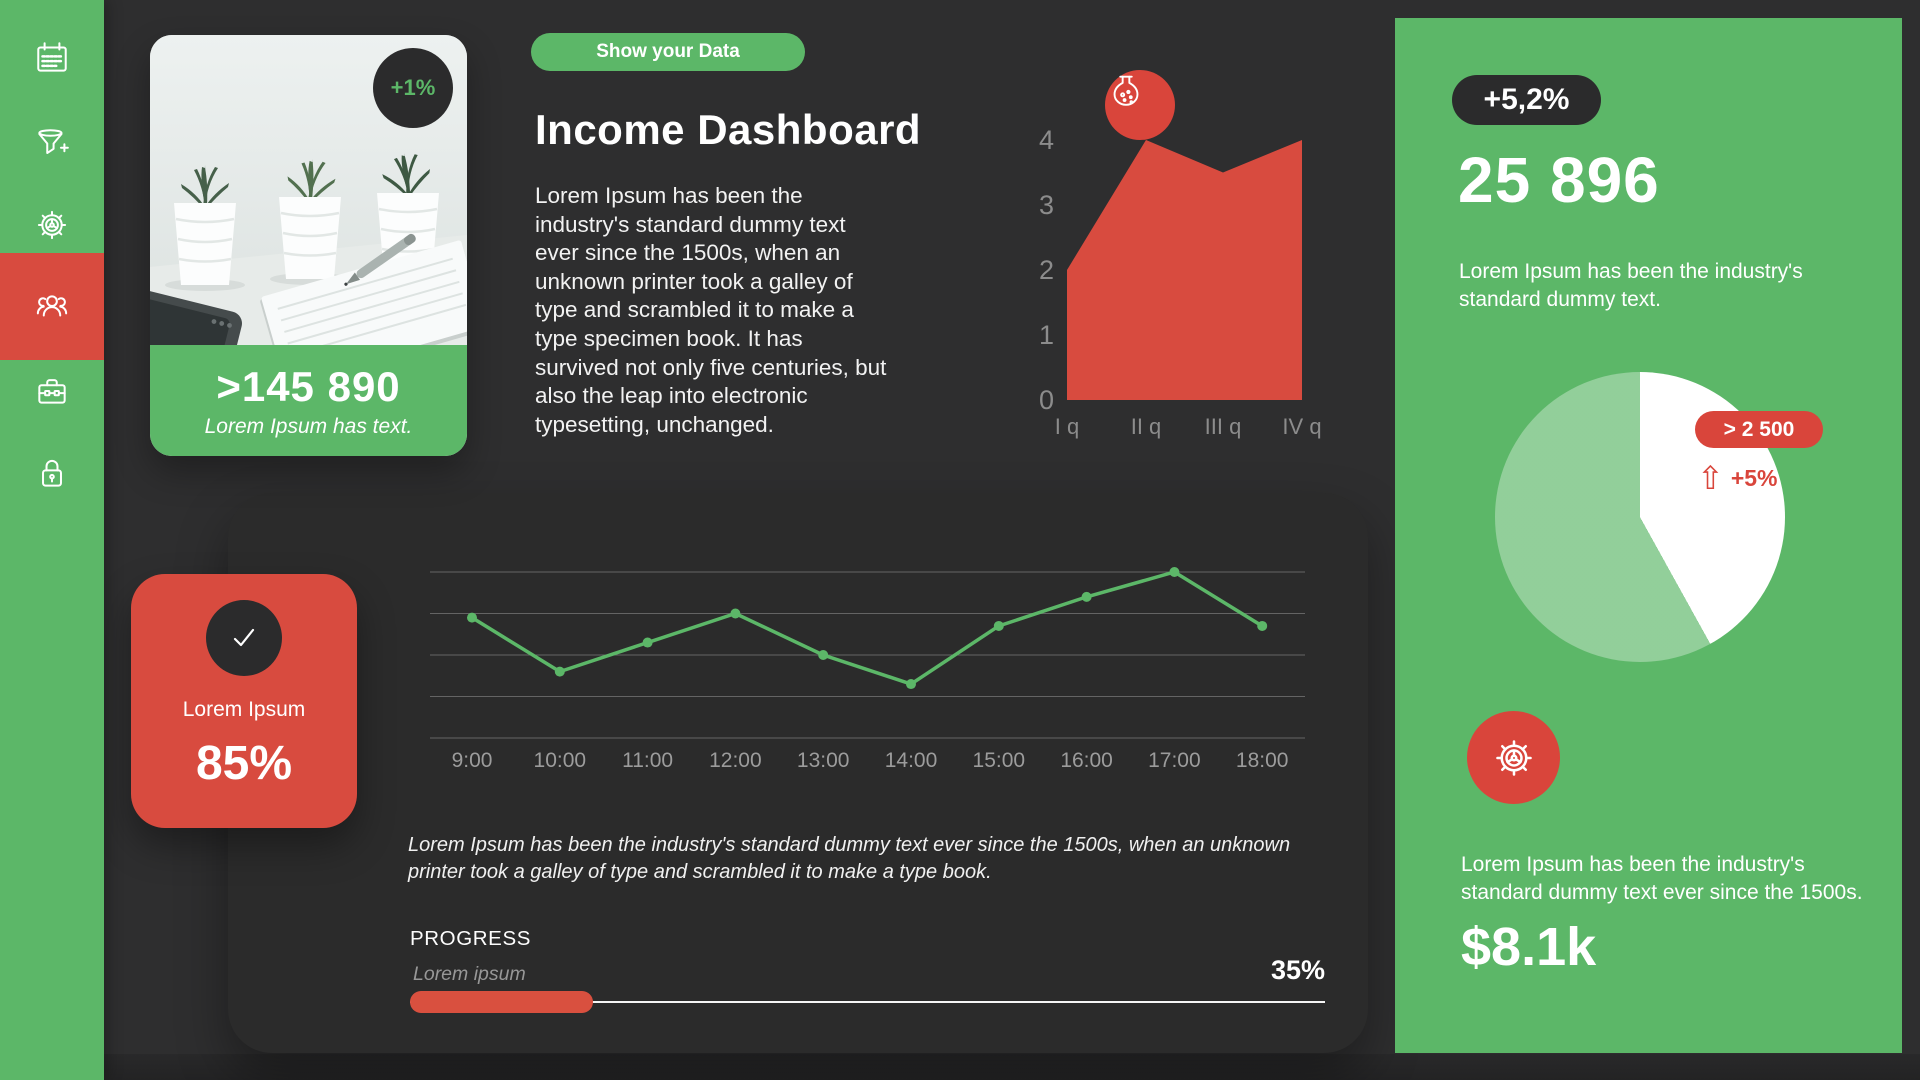  I want to click on bottom-edge-strip, so click(1012, 1067).